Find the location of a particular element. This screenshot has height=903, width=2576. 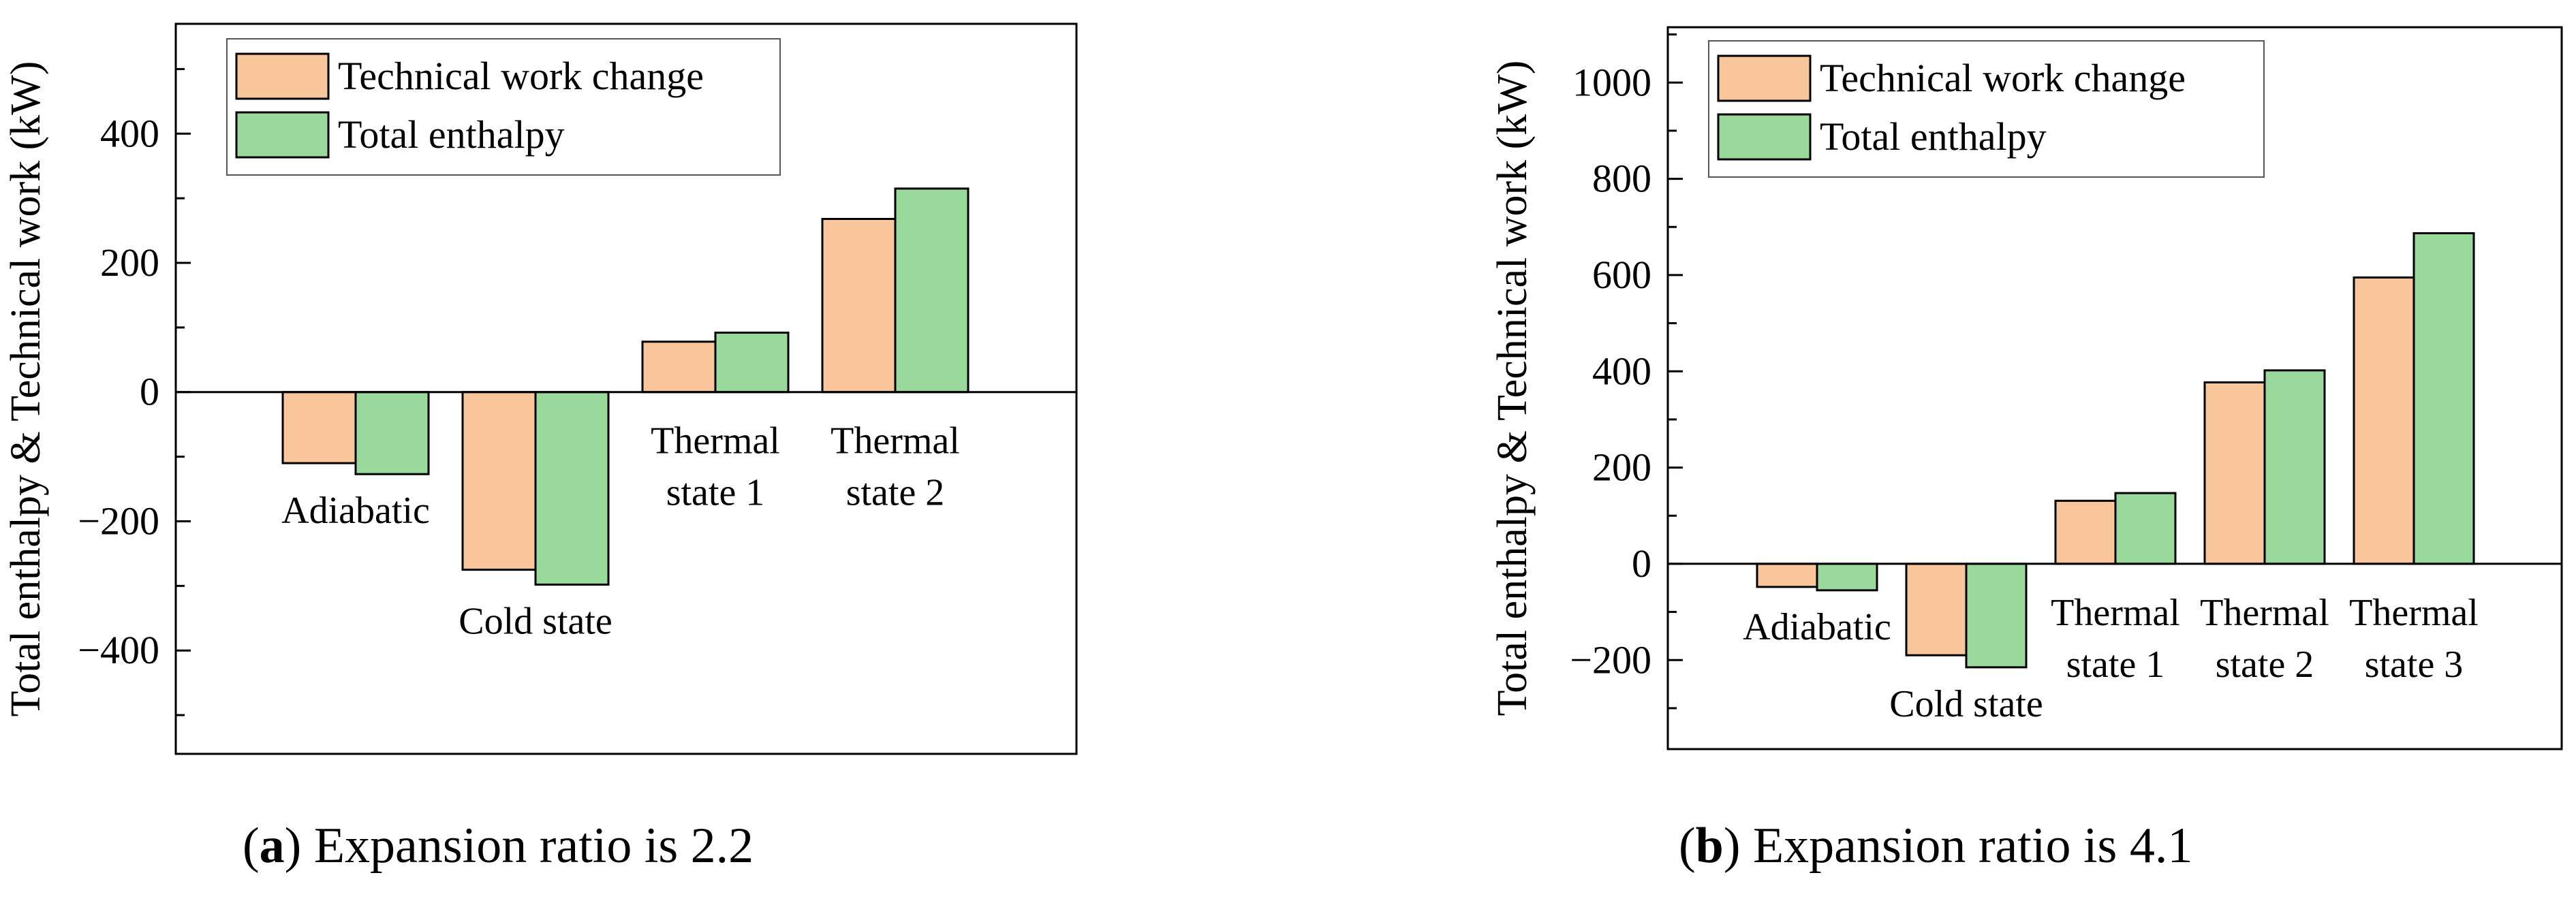

caption-b: (b) Expansion ratio is 4.1 is located at coordinates (1936, 846).